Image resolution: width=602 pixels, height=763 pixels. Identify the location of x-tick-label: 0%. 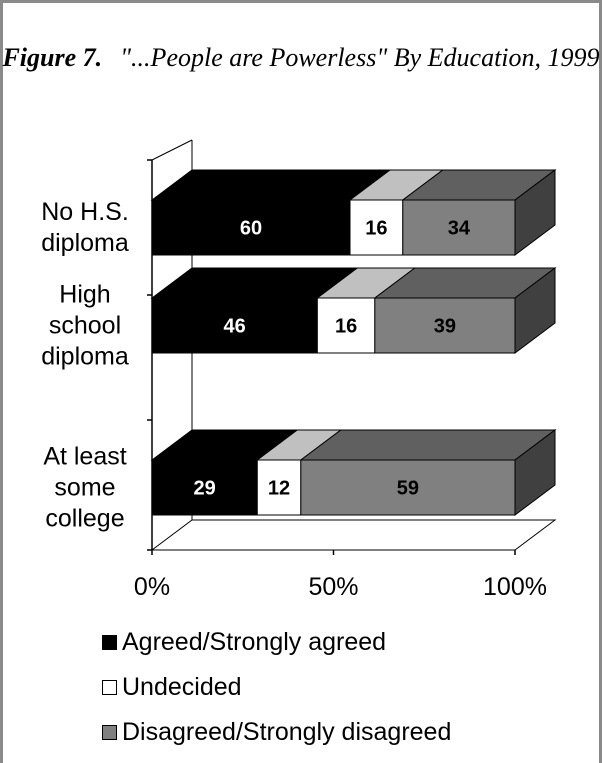
(152, 587).